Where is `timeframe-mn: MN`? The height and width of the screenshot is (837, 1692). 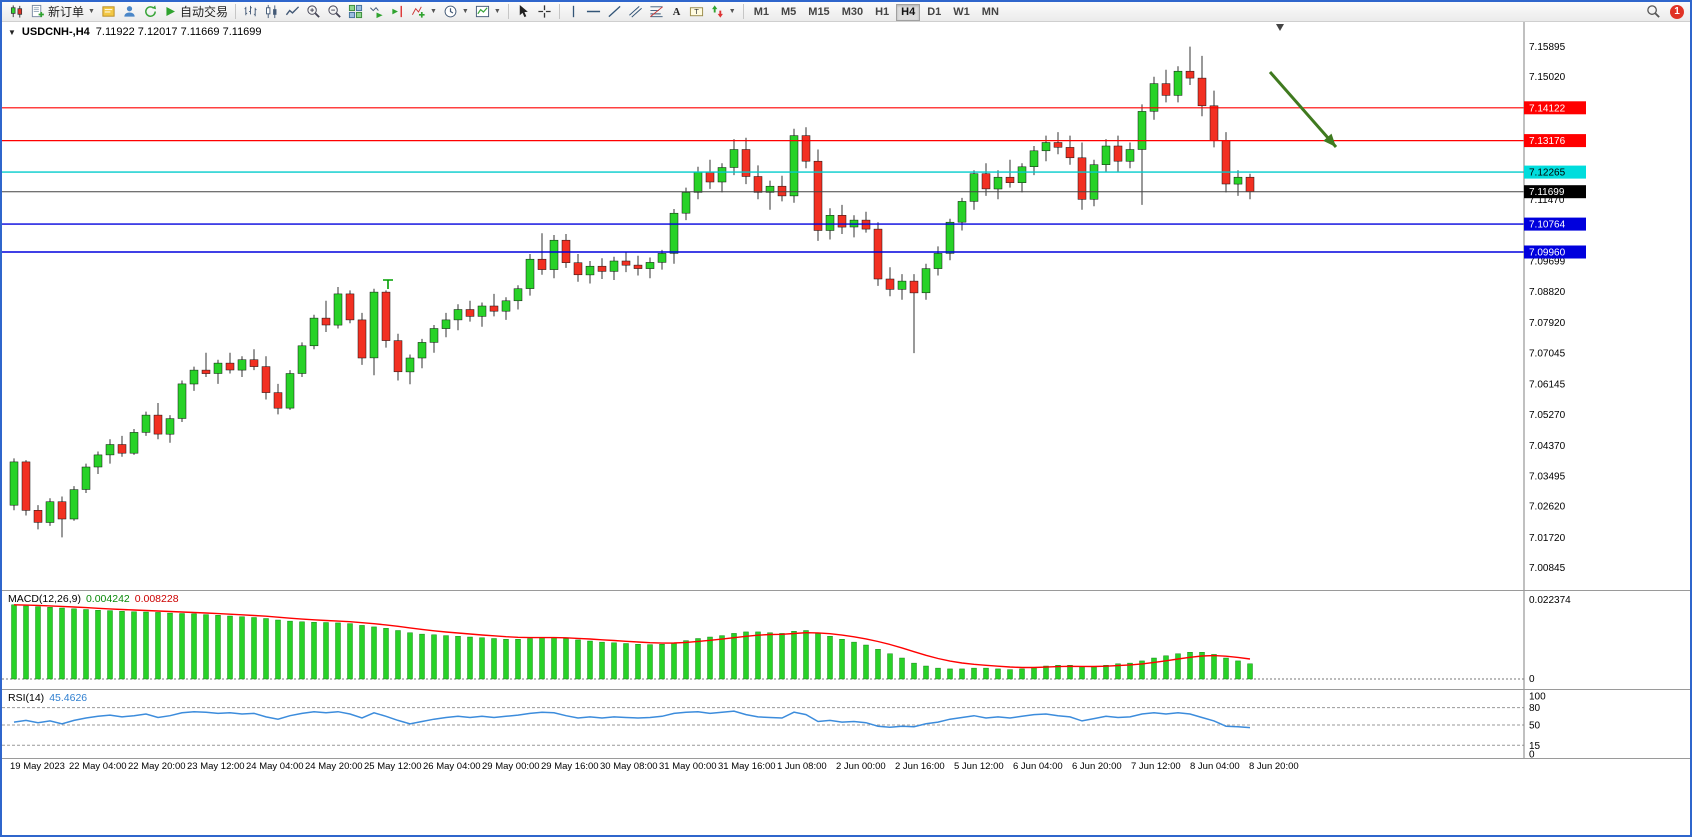
timeframe-mn: MN is located at coordinates (990, 12).